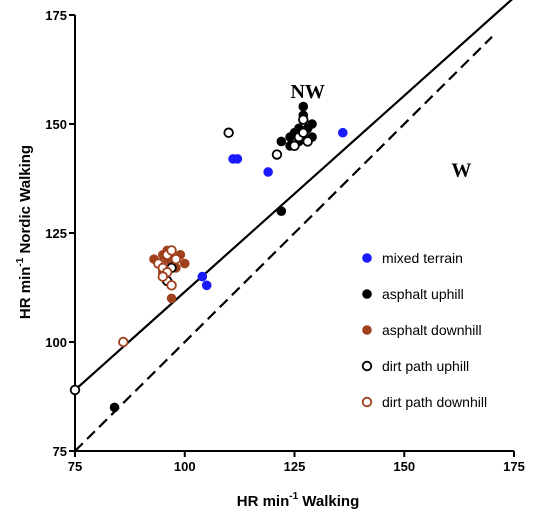 This screenshot has width=550, height=524. I want to click on region-label-w: W, so click(461, 170).